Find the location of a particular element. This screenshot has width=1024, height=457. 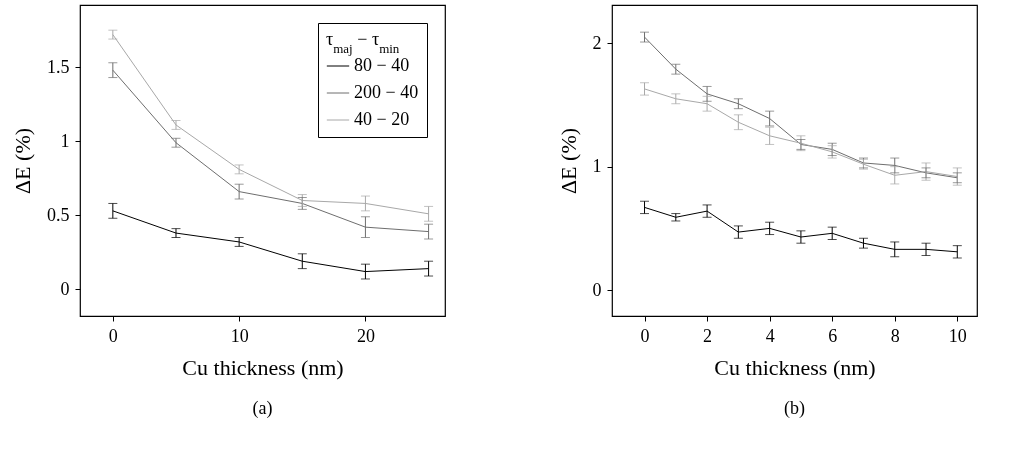

x-tick-label: 6 is located at coordinates (833, 335).